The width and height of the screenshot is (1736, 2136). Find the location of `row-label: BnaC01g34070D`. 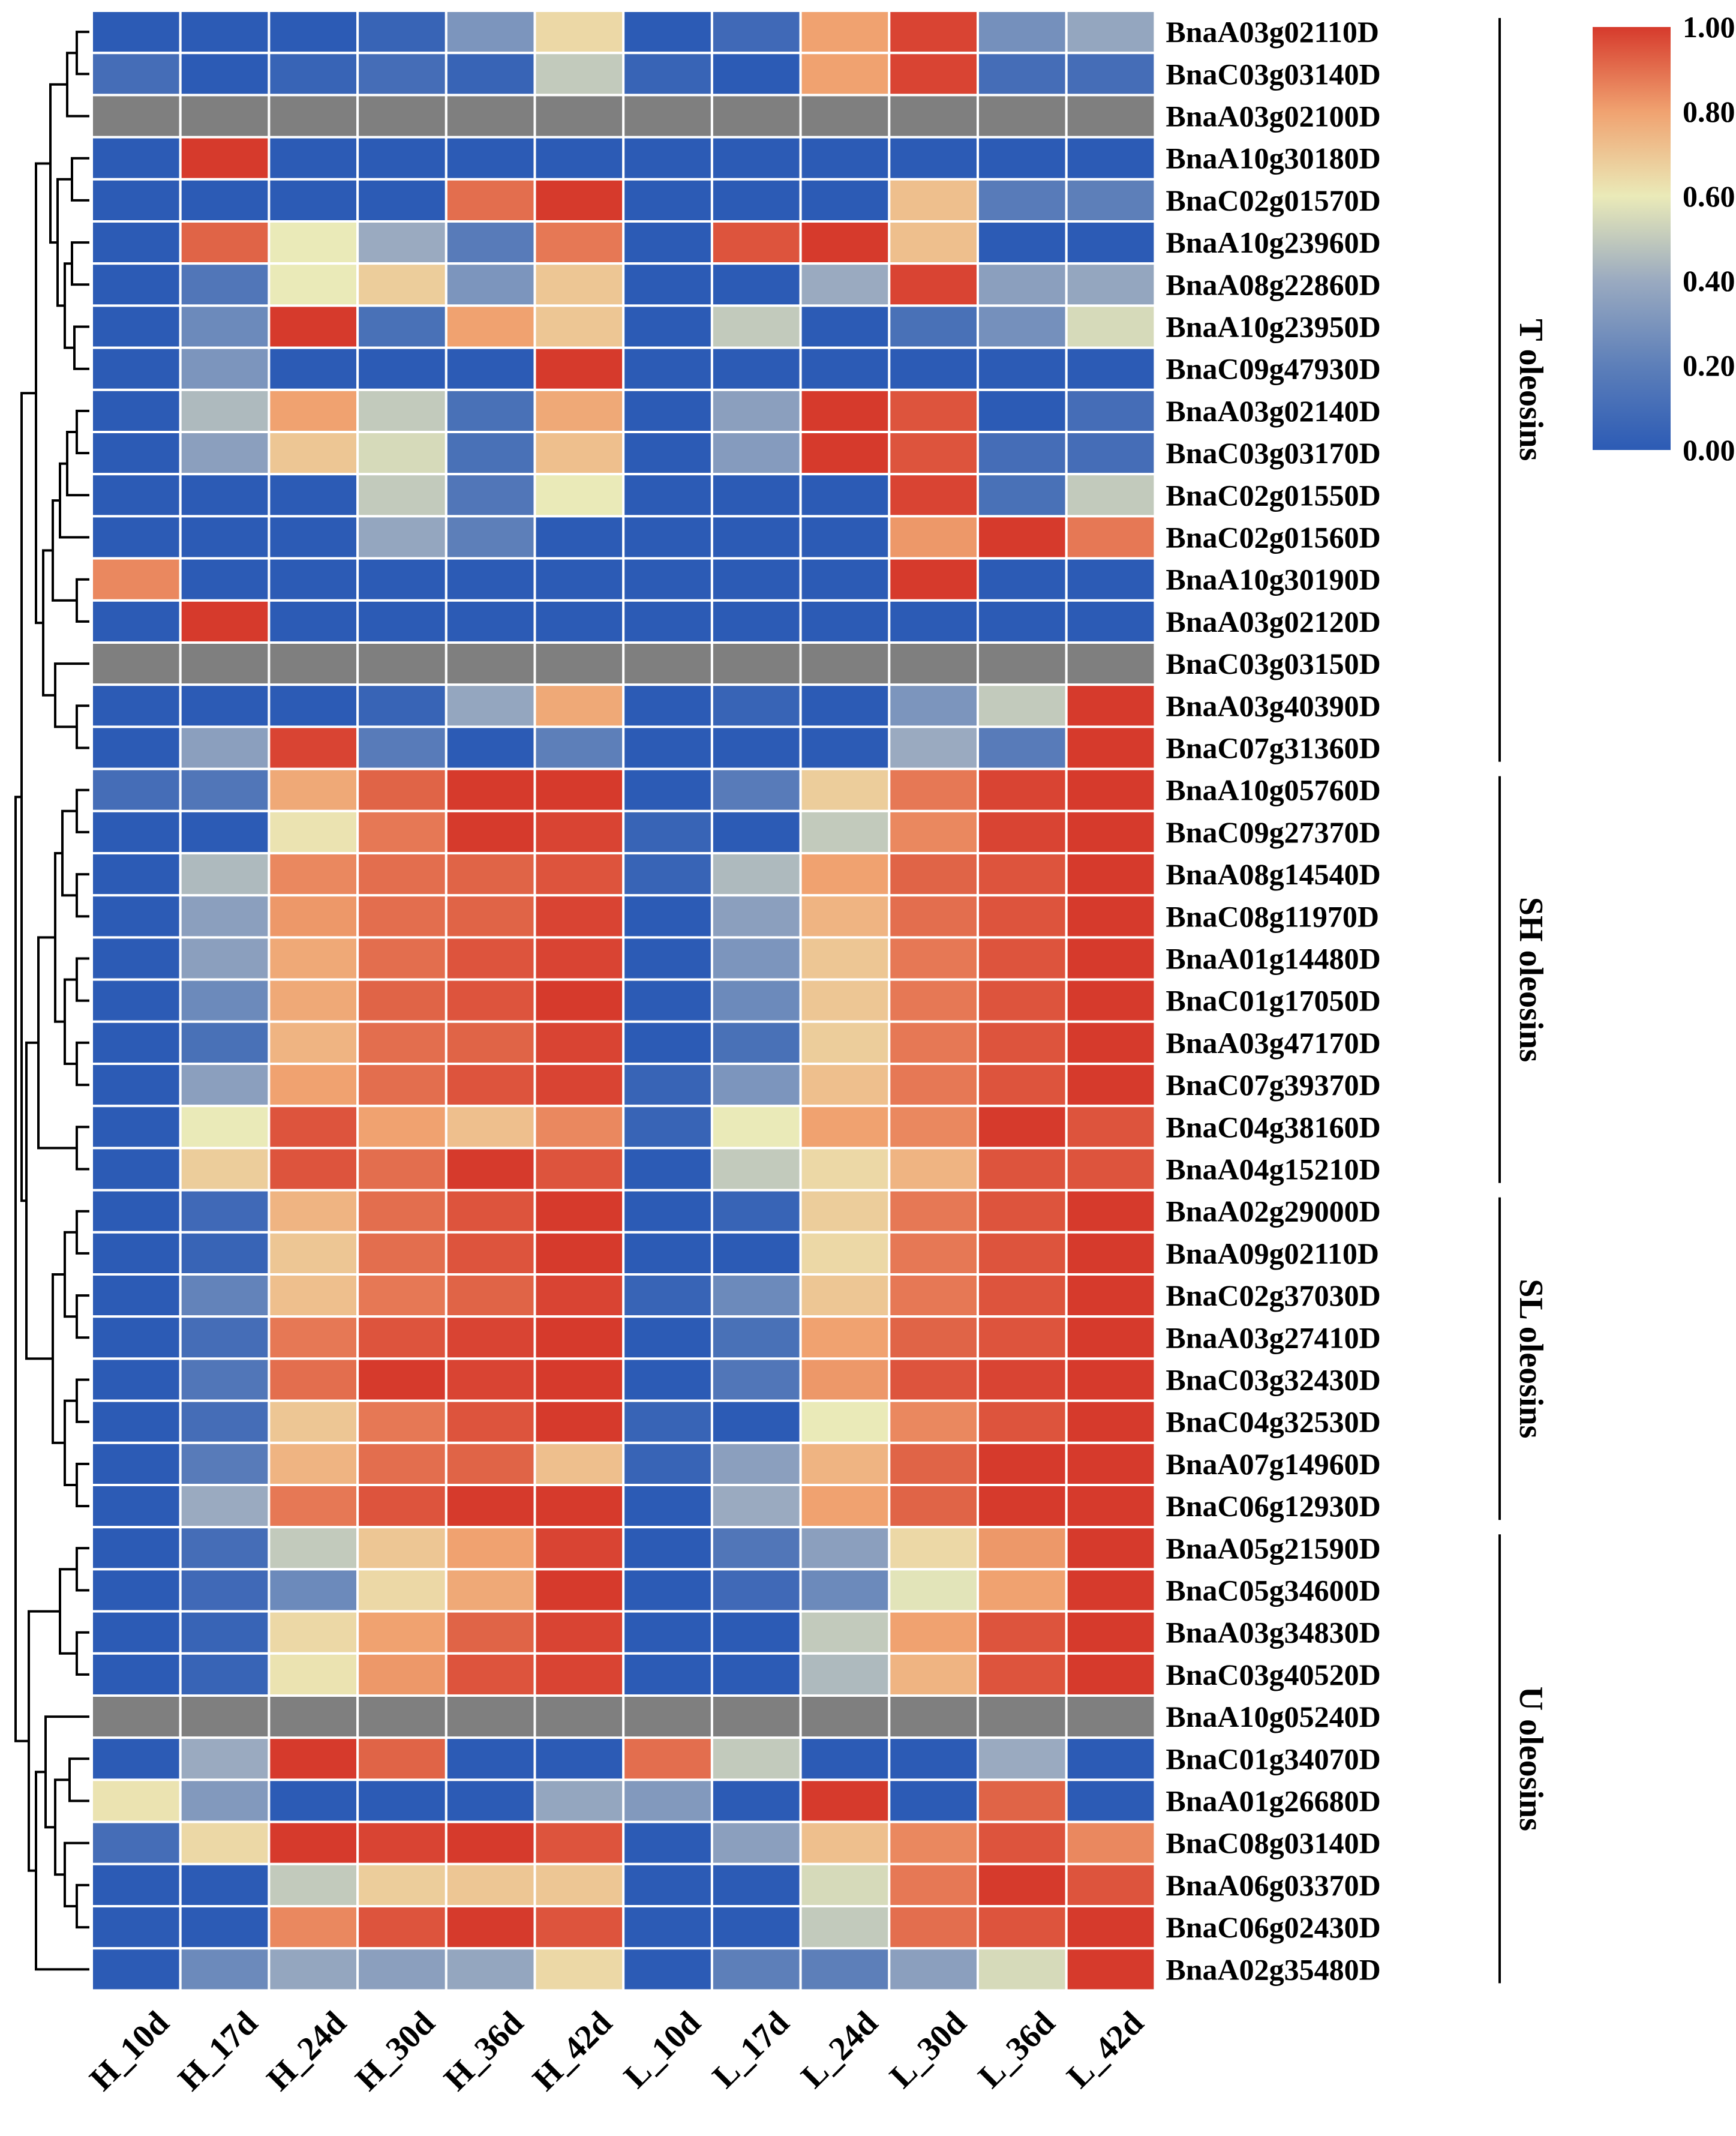

row-label: BnaC01g34070D is located at coordinates (1273, 1758).